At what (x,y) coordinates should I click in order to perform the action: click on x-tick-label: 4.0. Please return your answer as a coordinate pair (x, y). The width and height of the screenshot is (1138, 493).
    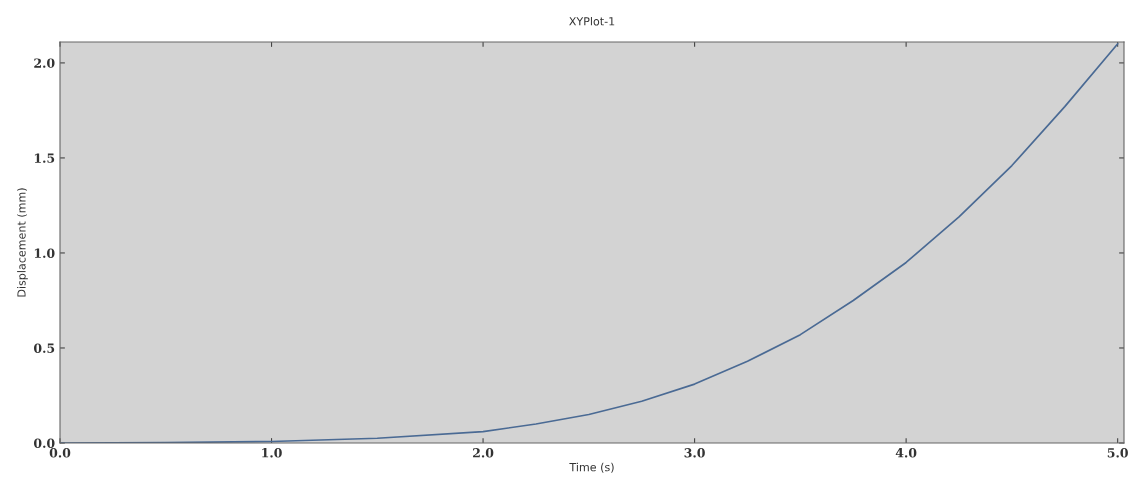
    Looking at the image, I should click on (906, 453).